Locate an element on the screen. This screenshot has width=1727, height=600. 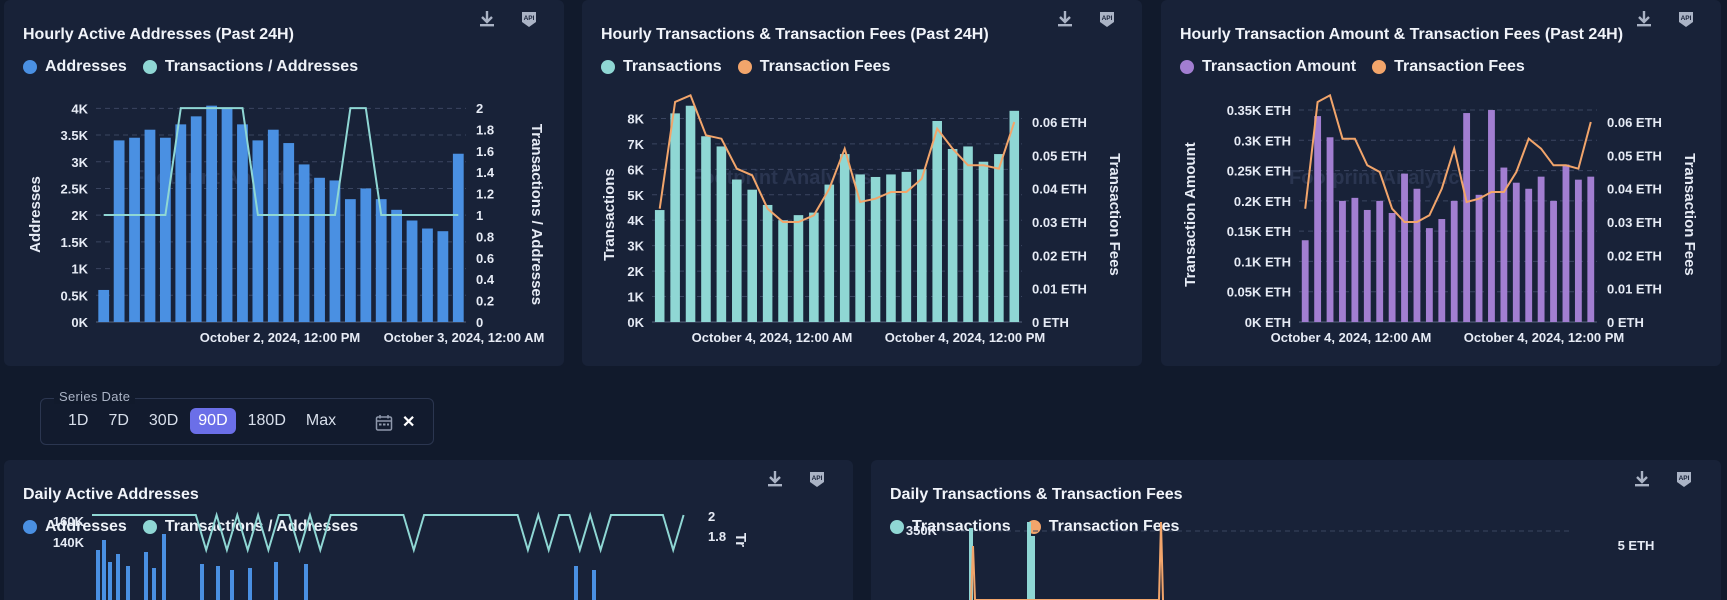
period-90d: 90D is located at coordinates (213, 421).